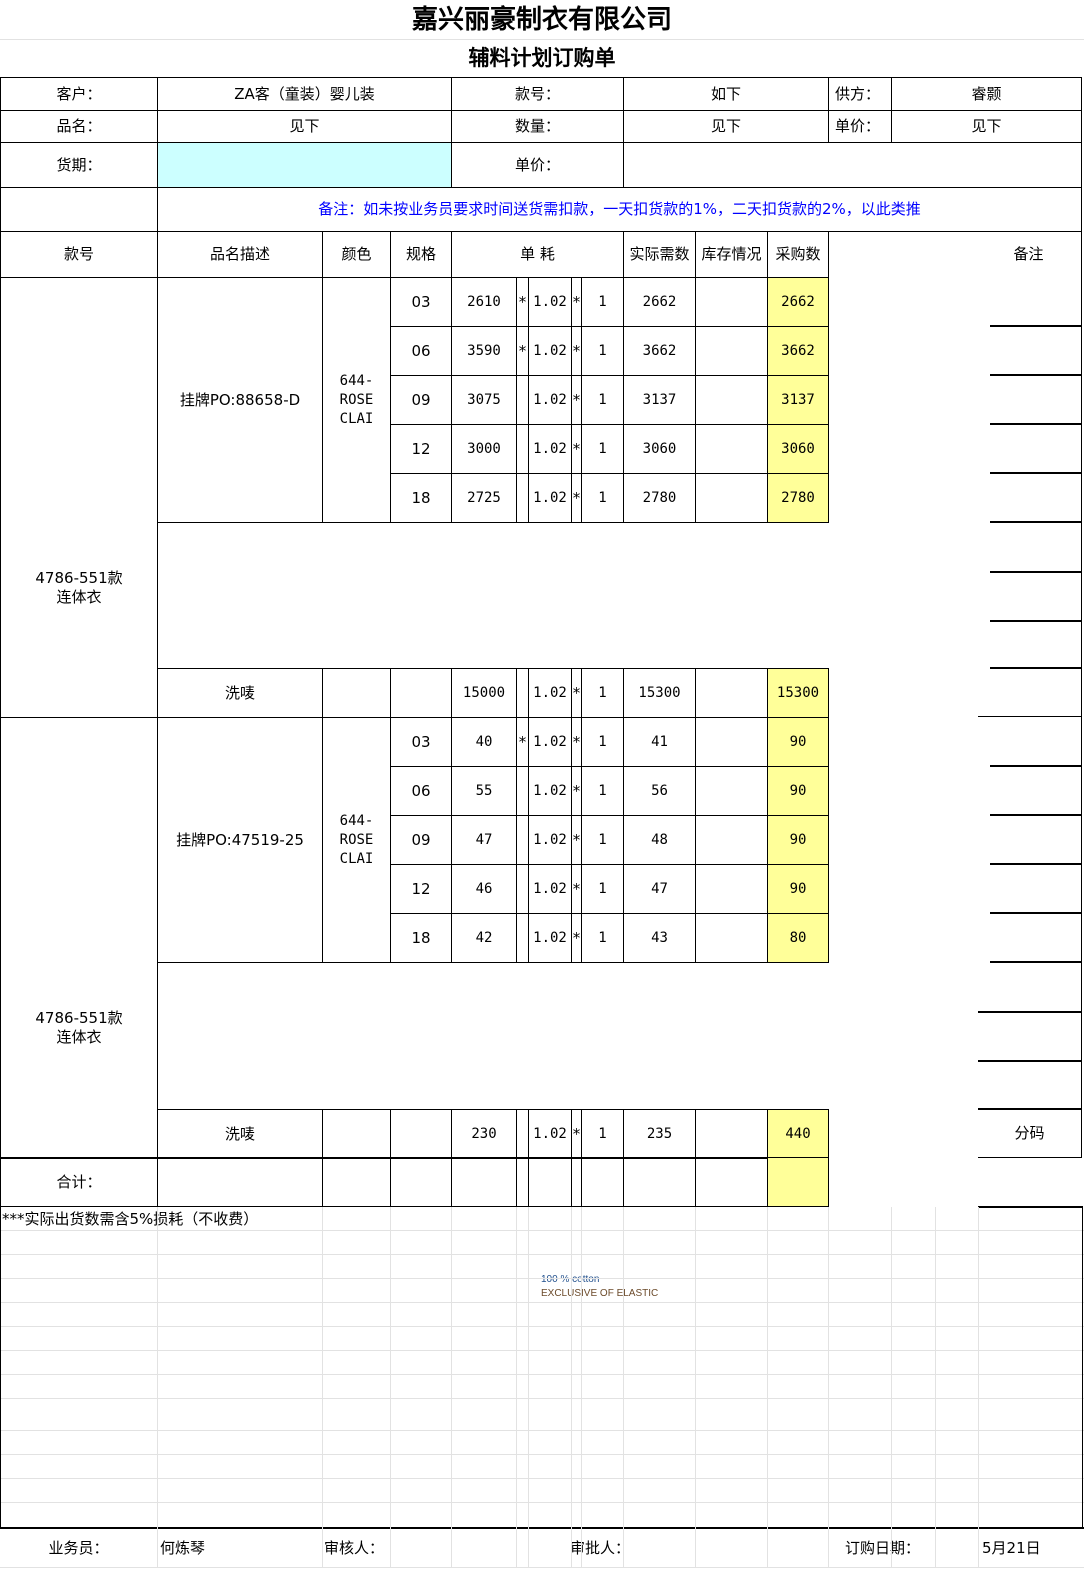  Describe the element at coordinates (614, 1291) in the screenshot. I see `composition-label-image: 100 % cotton EXCLUSIVE OF ELASTIC` at that location.